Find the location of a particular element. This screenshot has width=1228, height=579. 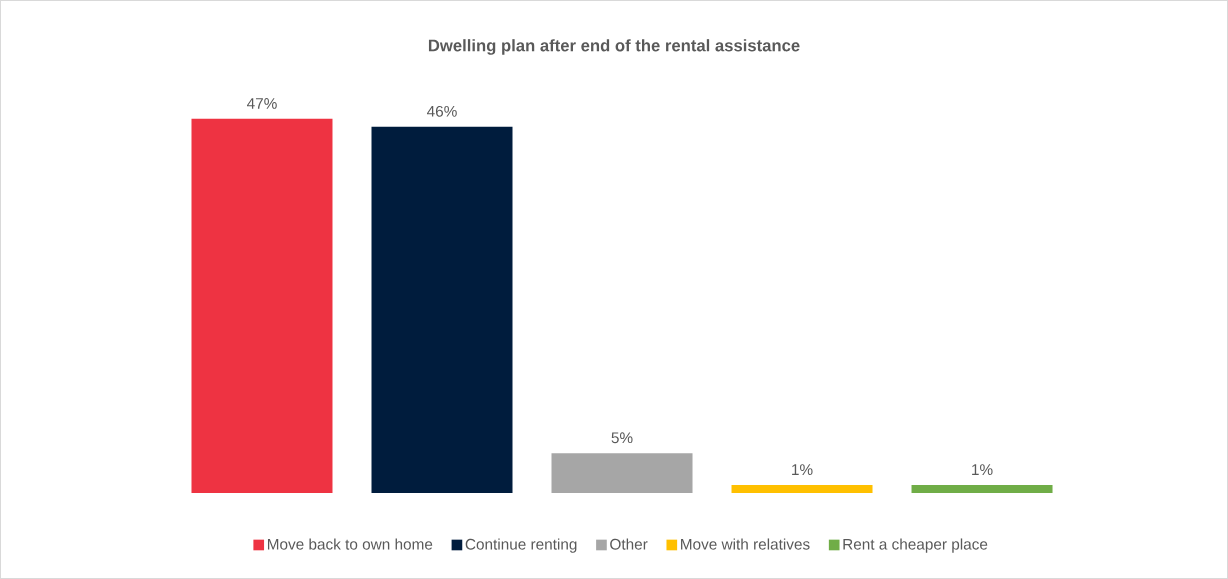

data-label: 47% is located at coordinates (262, 103).